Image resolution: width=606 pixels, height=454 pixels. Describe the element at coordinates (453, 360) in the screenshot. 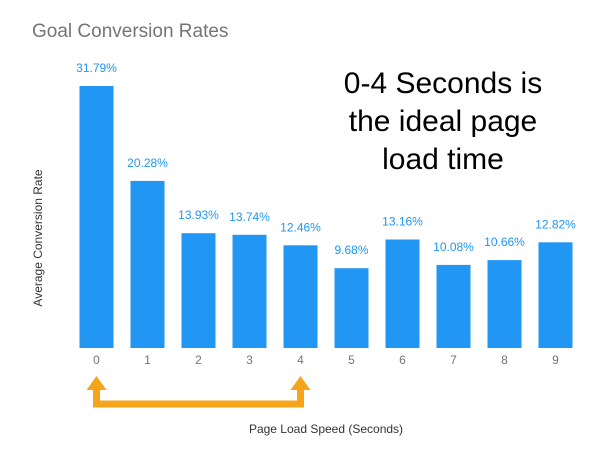

I see `x-tick-7: 7` at that location.